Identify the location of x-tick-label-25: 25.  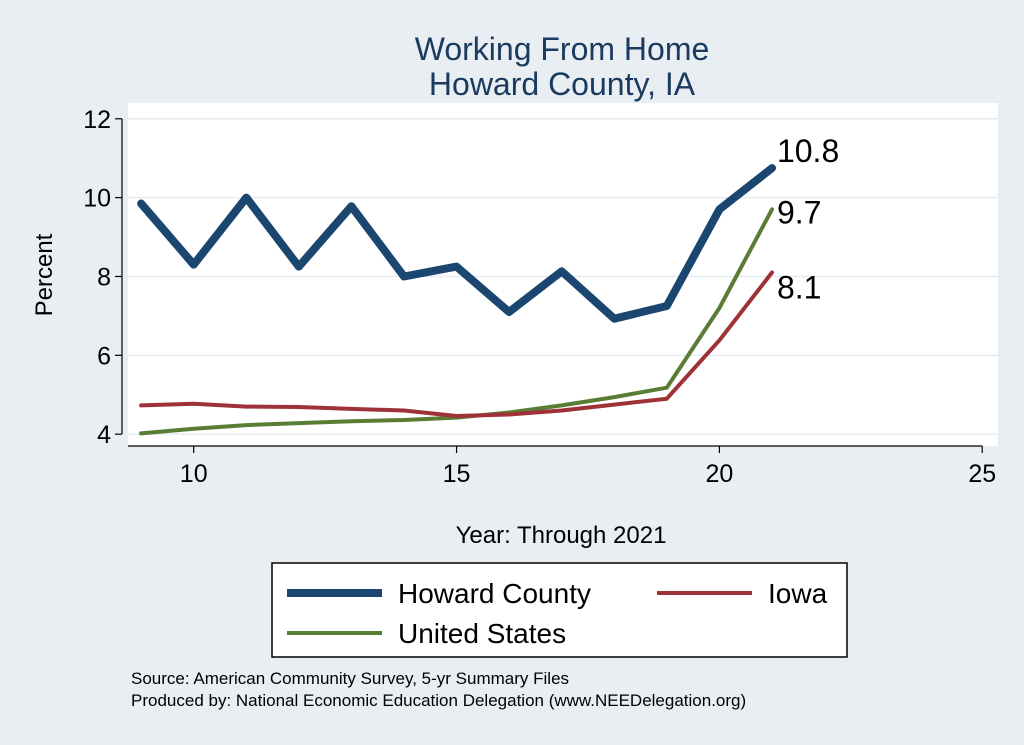
(982, 474).